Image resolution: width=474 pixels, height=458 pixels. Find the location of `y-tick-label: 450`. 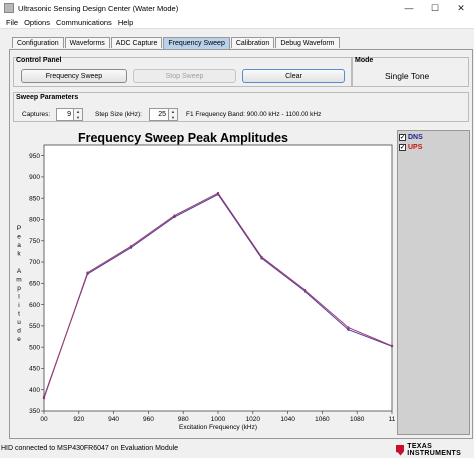

y-tick-label: 450 is located at coordinates (34, 369).